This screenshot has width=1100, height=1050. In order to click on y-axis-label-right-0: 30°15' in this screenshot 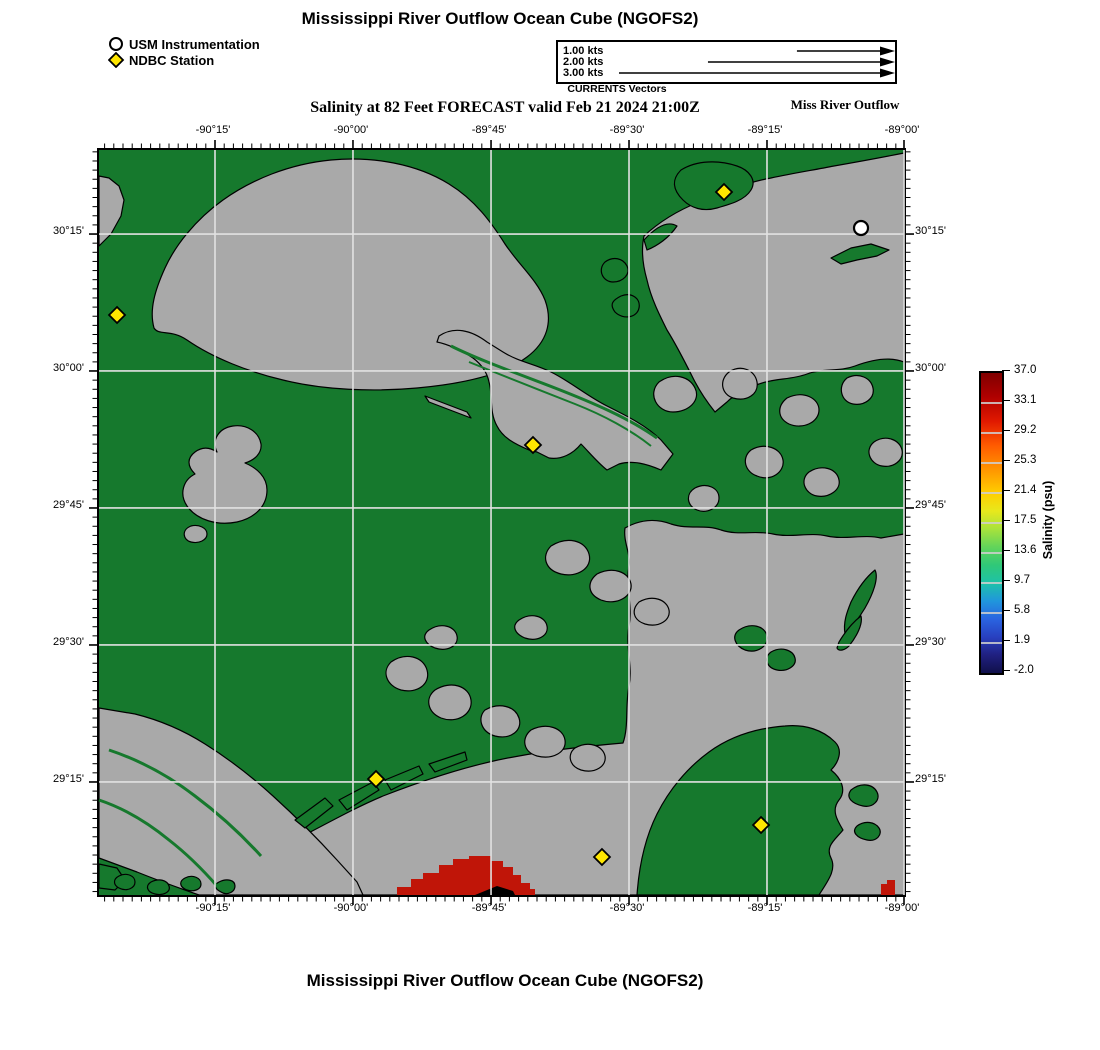, I will do `click(930, 231)`.